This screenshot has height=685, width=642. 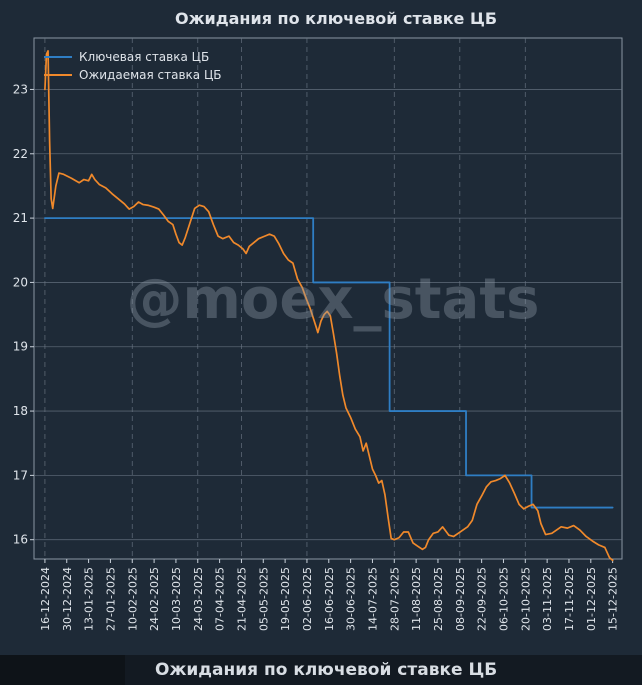 What do you see at coordinates (20, 475) in the screenshot?
I see `y-tick-label: 17` at bounding box center [20, 475].